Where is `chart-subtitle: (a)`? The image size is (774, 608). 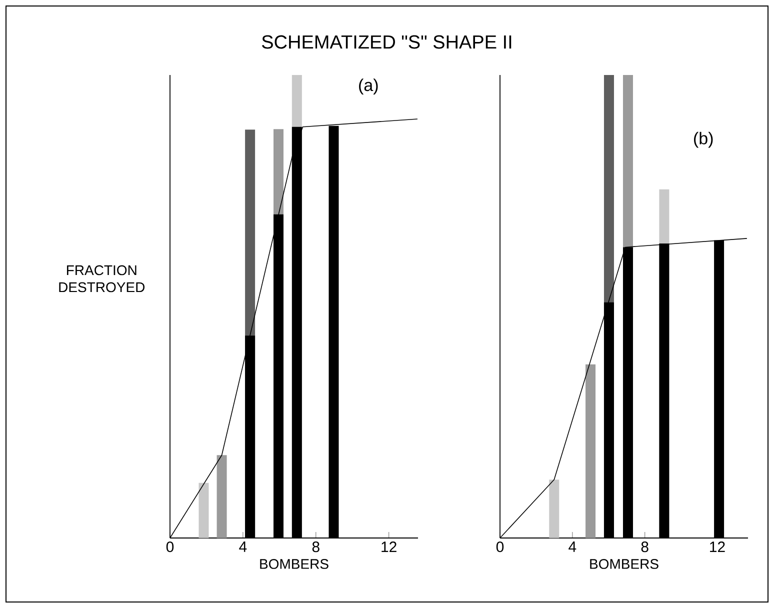 chart-subtitle: (a) is located at coordinates (368, 86).